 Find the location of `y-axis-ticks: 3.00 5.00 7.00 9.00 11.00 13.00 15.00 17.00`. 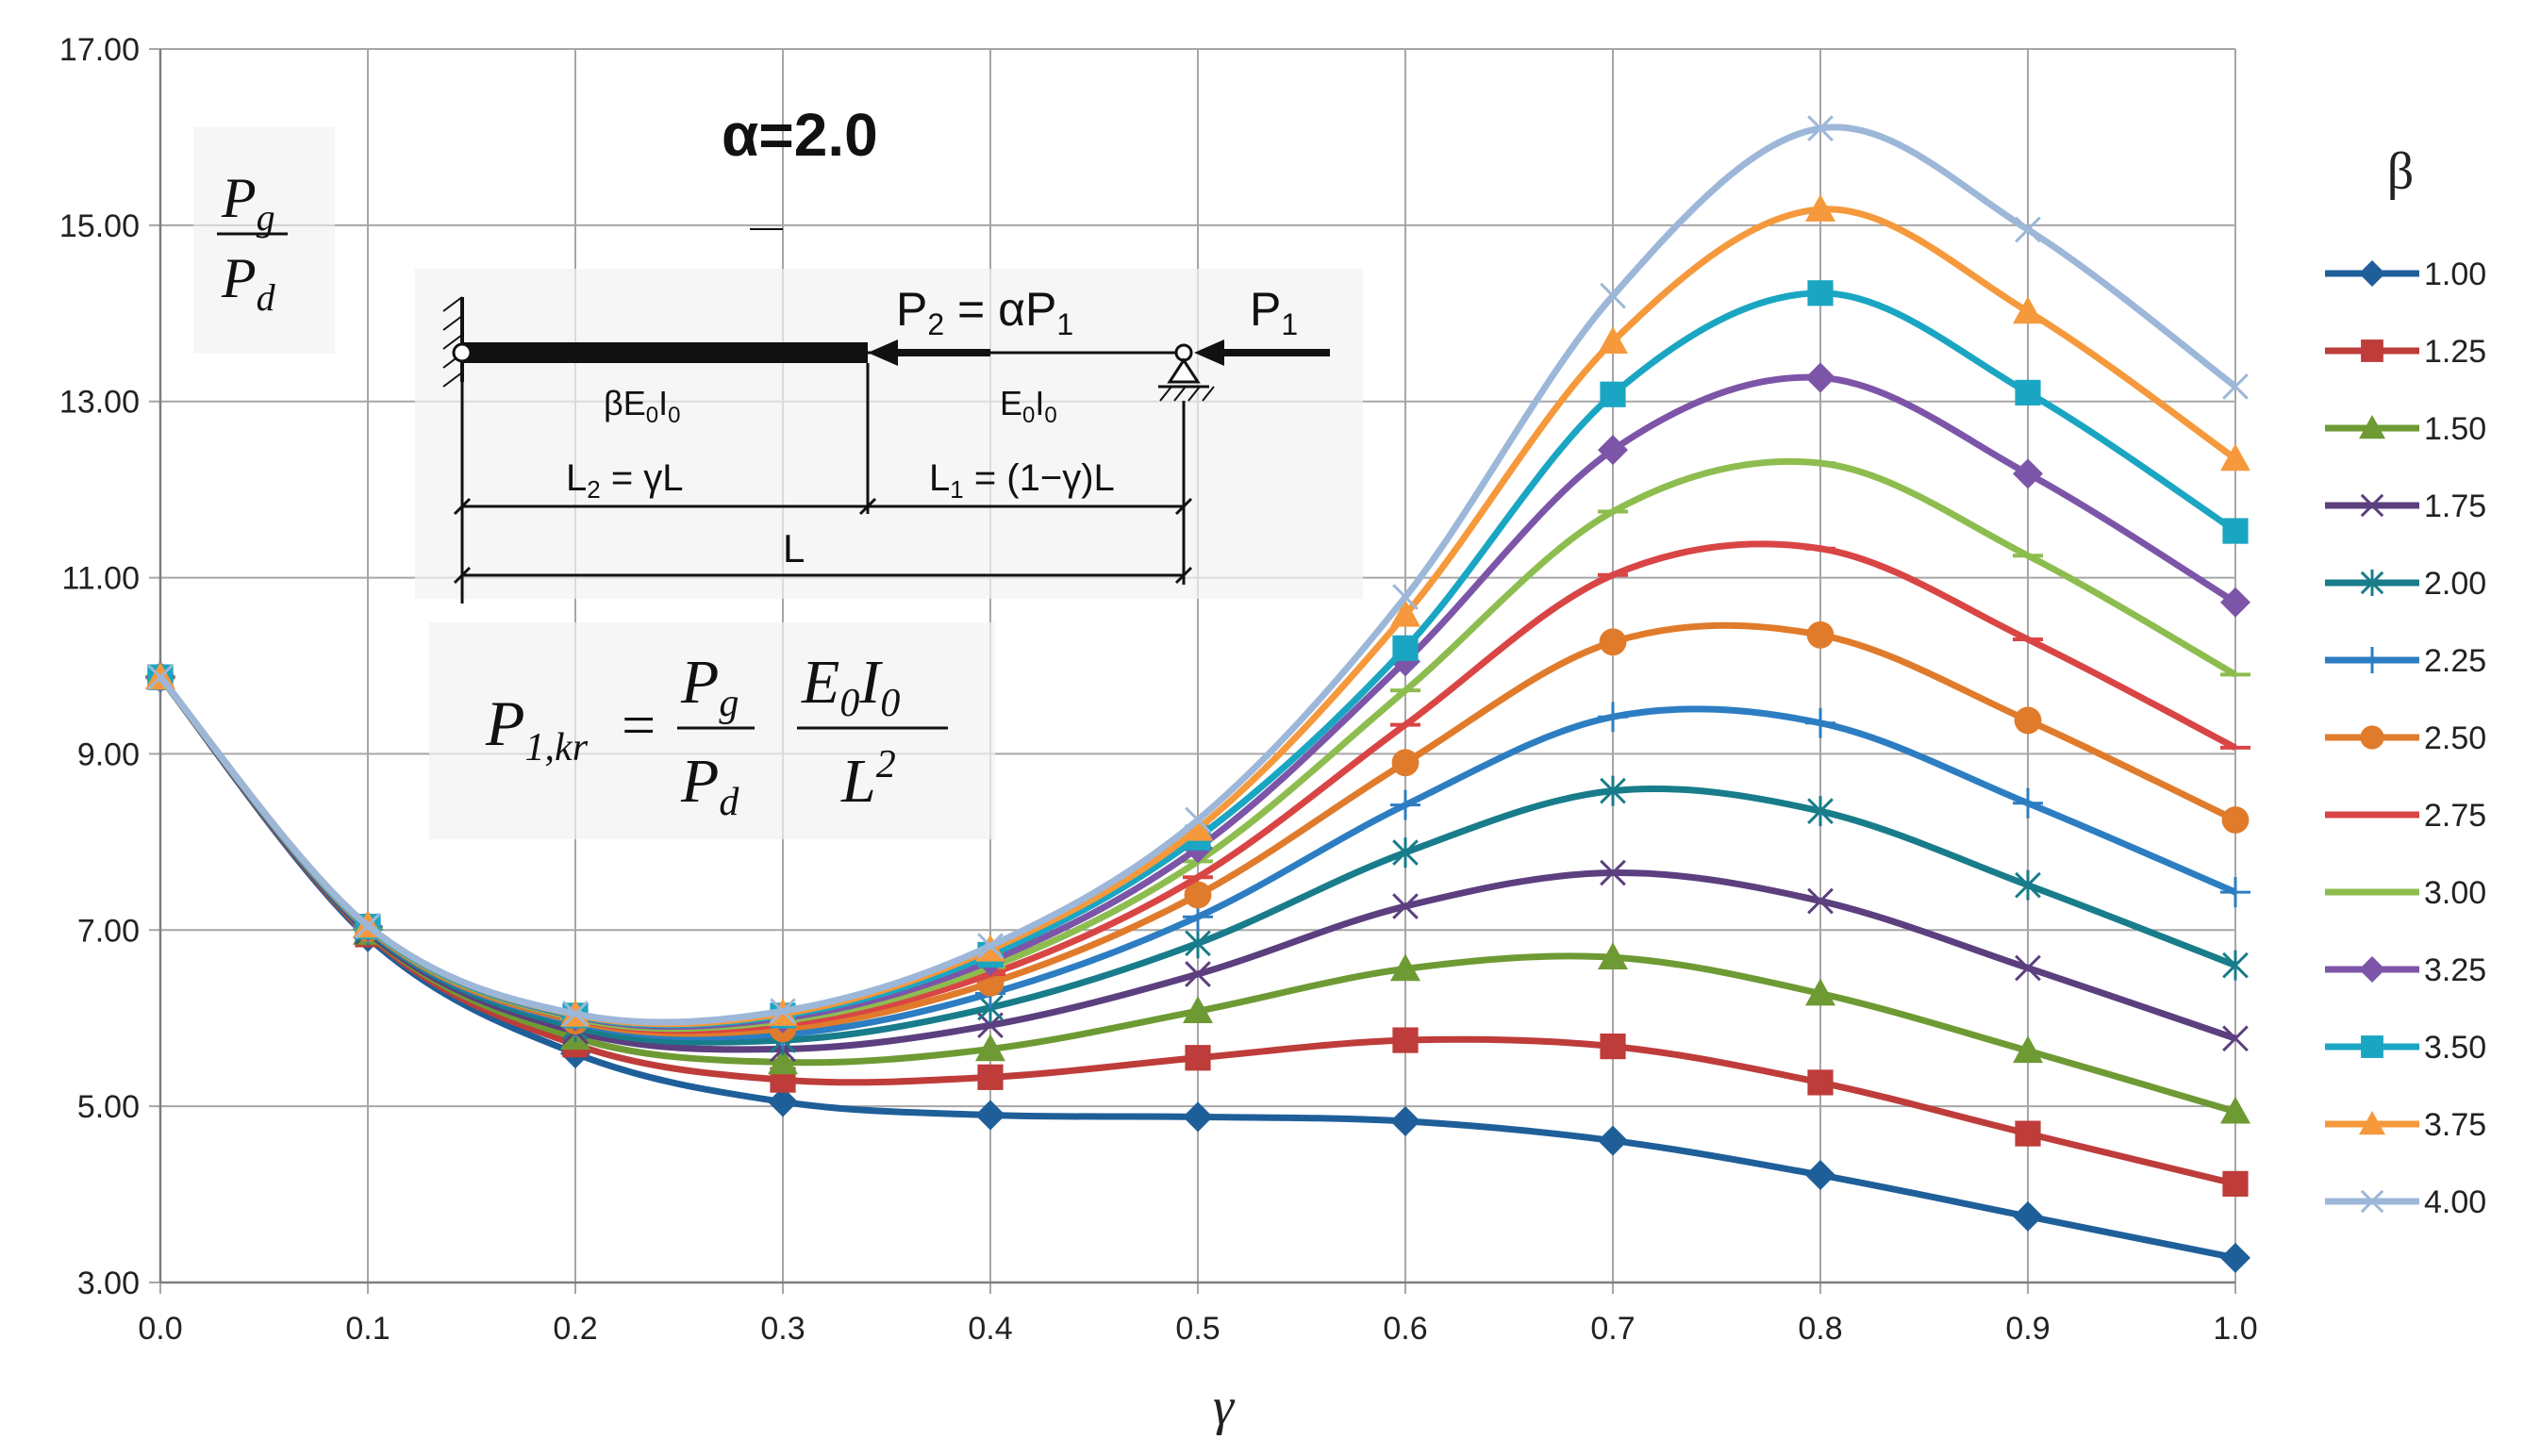

y-axis-ticks: 3.00 5.00 7.00 9.00 11.00 13.00 15.00 17.00 is located at coordinates (99, 666).